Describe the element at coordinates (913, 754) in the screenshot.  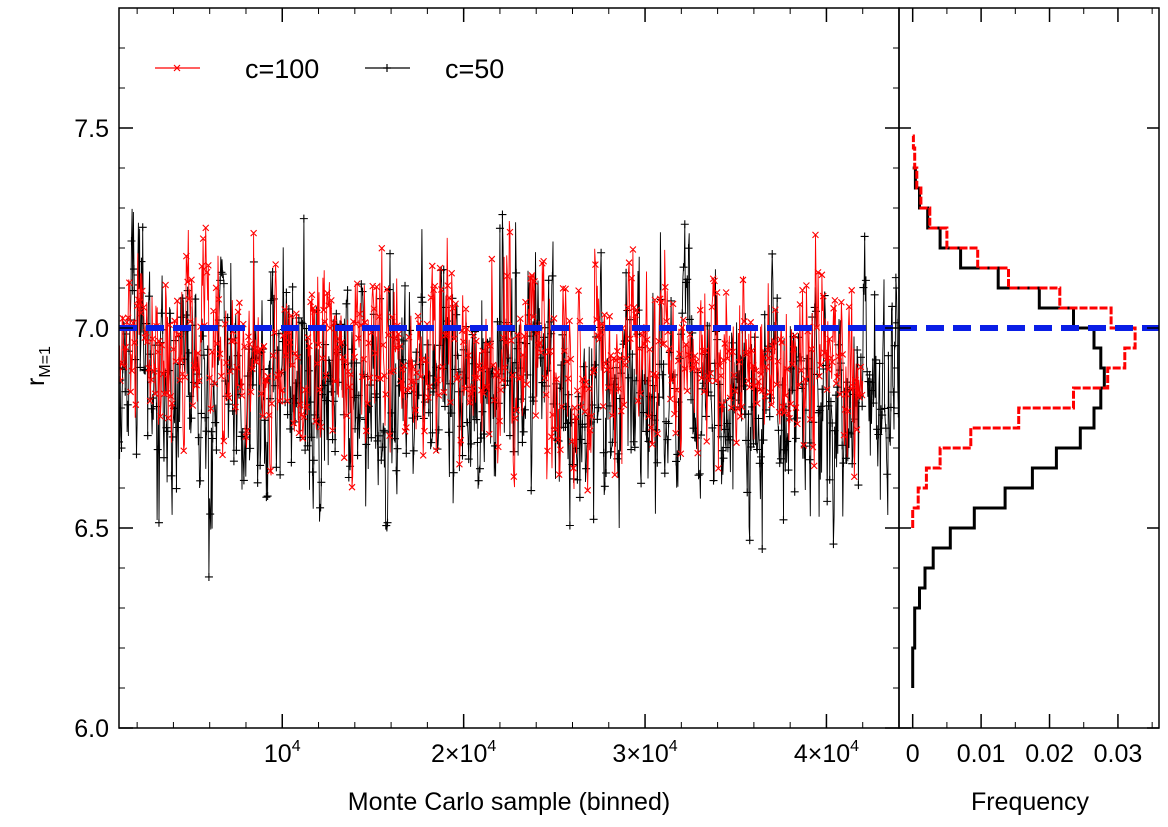
I see `hist-x-tick-label: 0` at that location.